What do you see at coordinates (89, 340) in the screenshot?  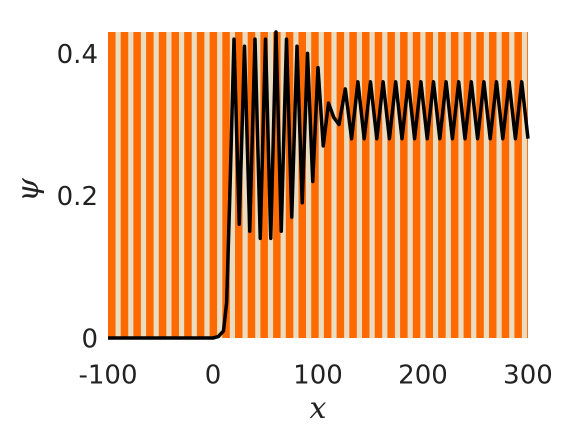 I see `y-tick-label: 0` at bounding box center [89, 340].